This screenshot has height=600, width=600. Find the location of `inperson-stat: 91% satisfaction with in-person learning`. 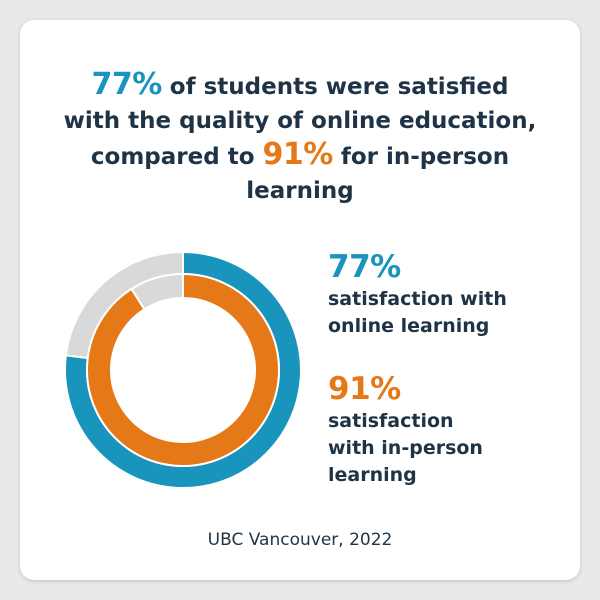

inperson-stat: 91% satisfaction with in-person learning is located at coordinates (413, 429).